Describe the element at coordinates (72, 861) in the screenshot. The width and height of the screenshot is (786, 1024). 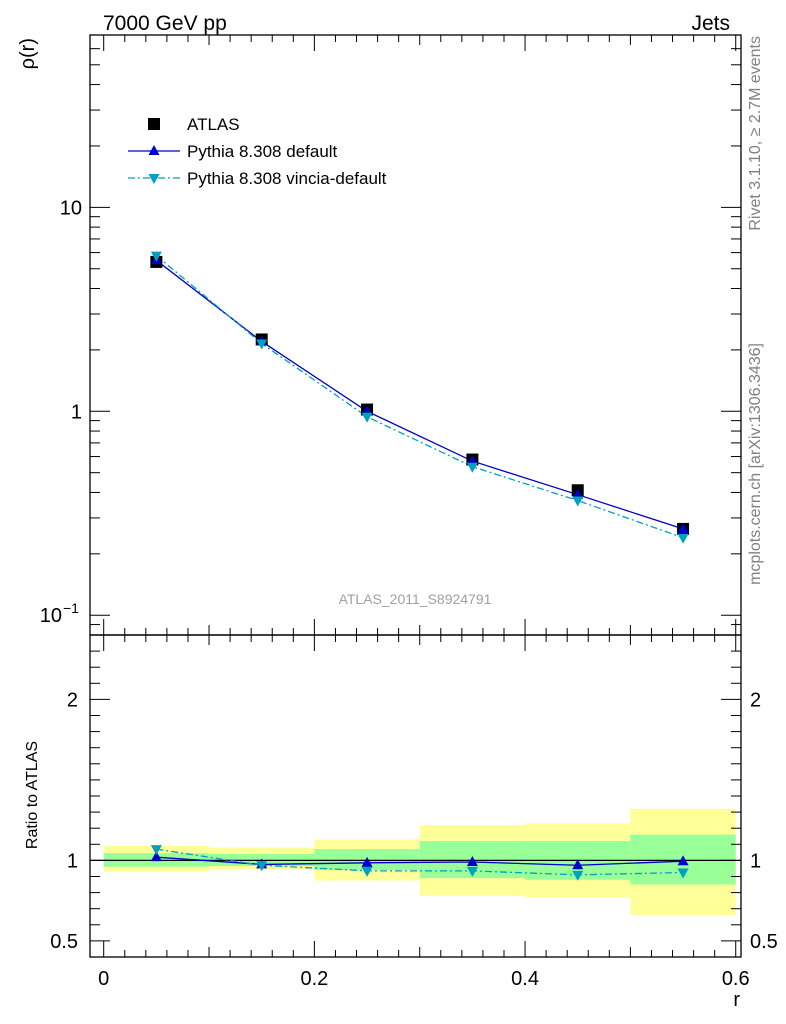
I see `ratio-y-tick-label: 1` at that location.